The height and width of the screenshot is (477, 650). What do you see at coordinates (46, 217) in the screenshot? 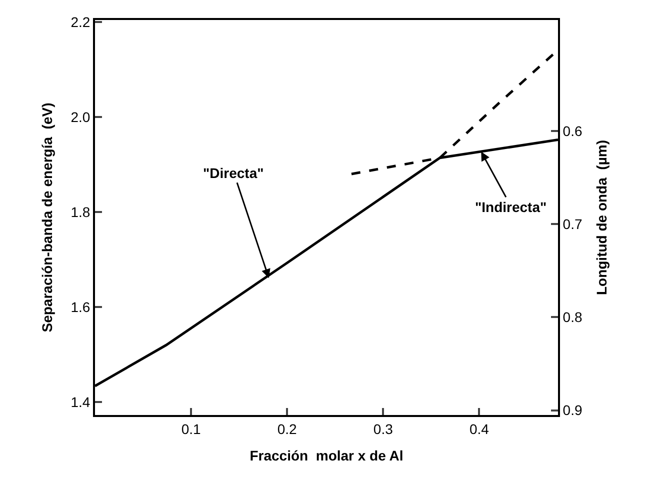
I see `y-axis-title: Separación-banda de energía (eV)` at bounding box center [46, 217].